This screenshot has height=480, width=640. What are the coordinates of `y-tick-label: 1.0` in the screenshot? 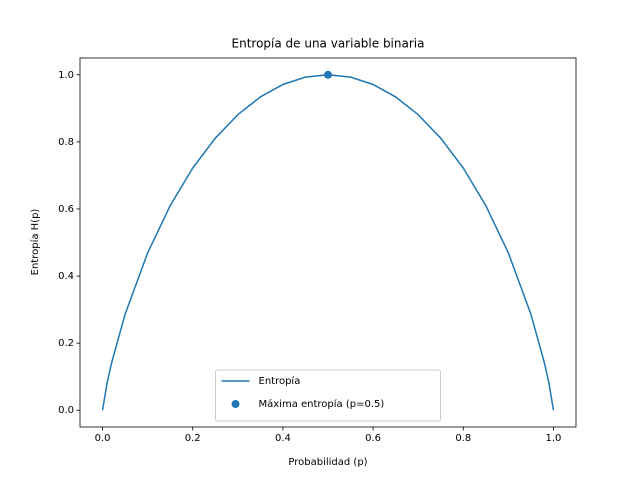 It's located at (66, 75).